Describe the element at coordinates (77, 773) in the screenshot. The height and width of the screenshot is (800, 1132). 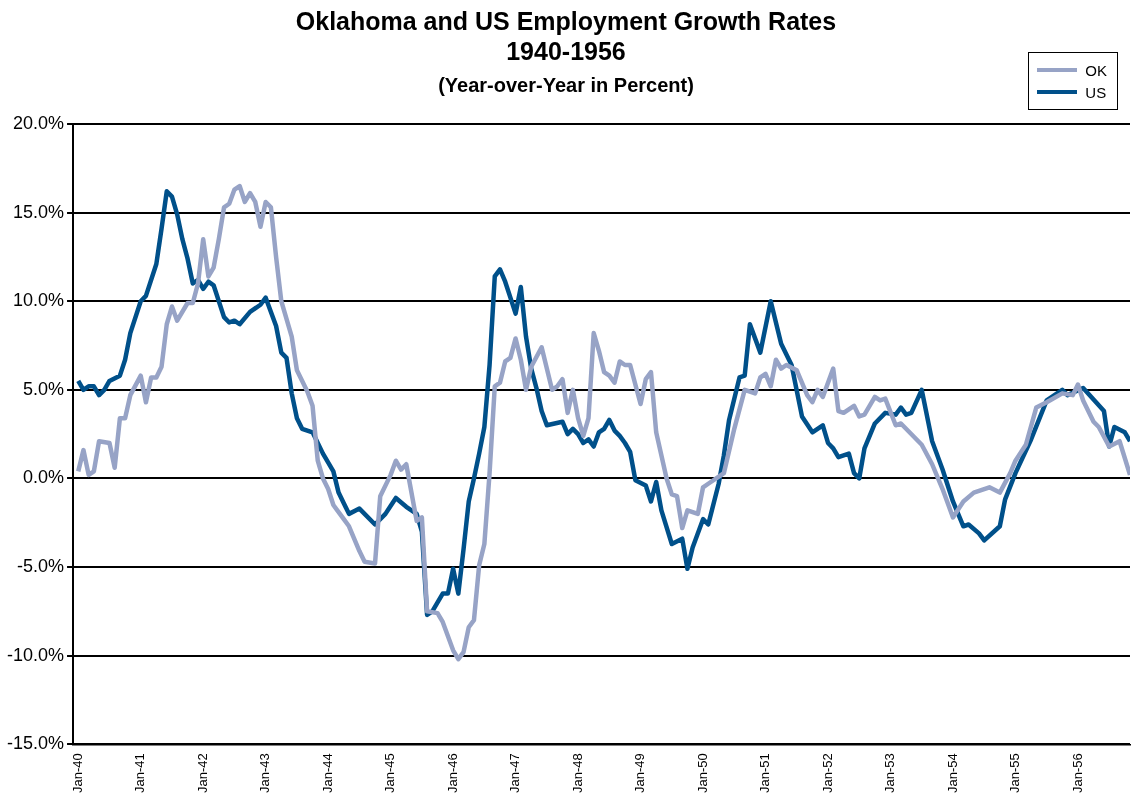
I see `x-tick-label: Jan-40` at that location.